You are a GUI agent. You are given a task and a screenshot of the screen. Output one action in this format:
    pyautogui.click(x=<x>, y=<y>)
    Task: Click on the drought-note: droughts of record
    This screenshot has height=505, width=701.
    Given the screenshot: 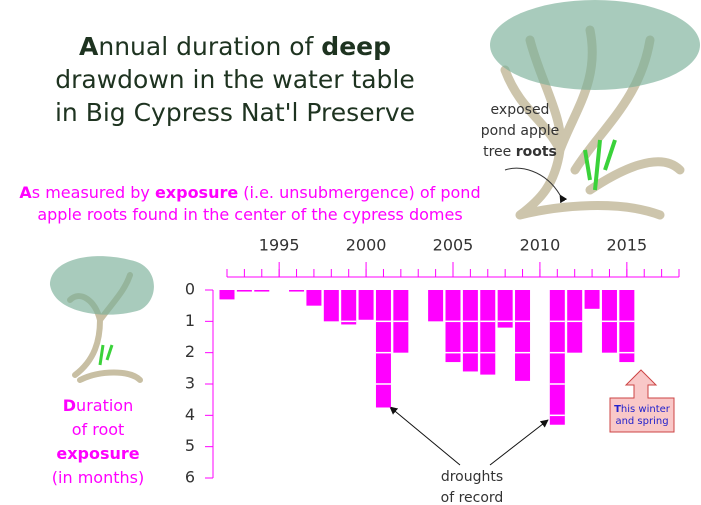 What is the action you would take?
    pyautogui.click(x=472, y=487)
    